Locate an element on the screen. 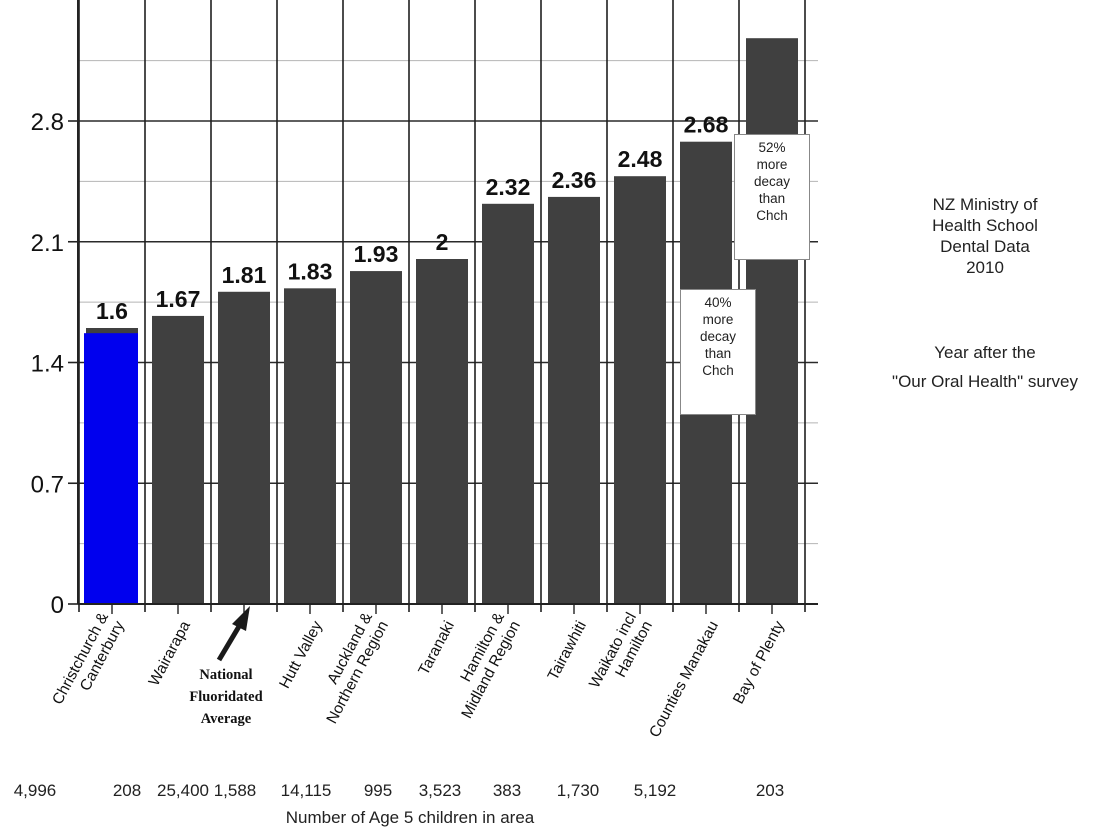  data-label: 1.81 is located at coordinates (244, 275).